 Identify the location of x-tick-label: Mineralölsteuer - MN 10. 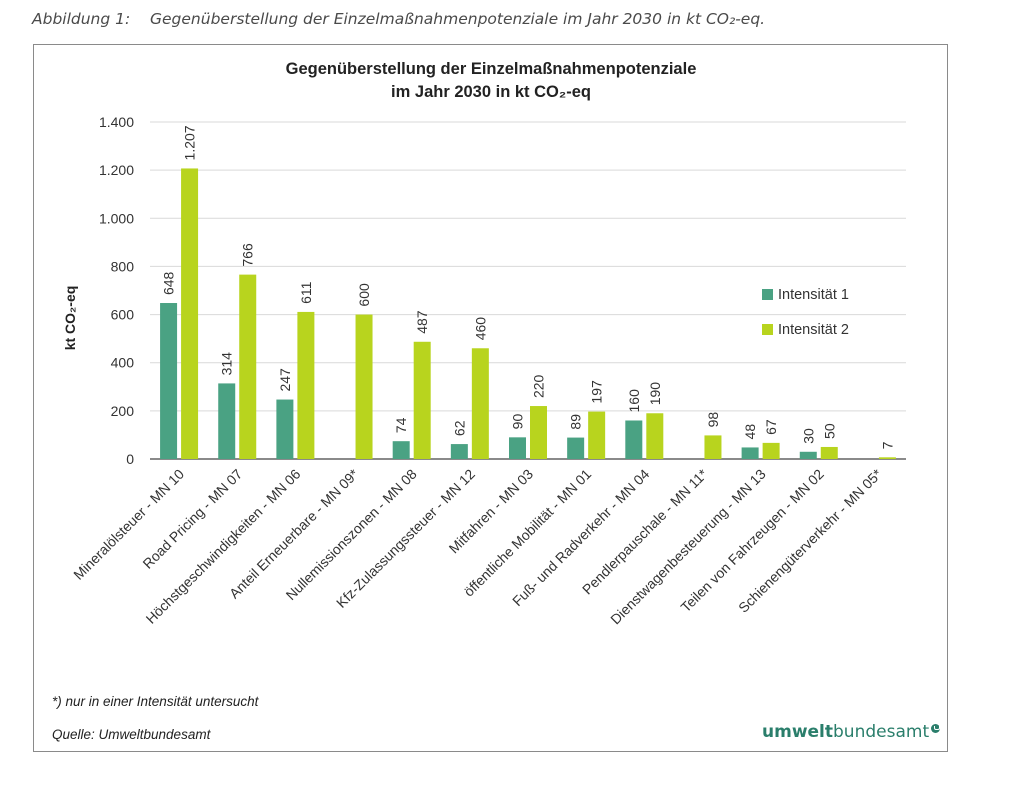
(128, 524).